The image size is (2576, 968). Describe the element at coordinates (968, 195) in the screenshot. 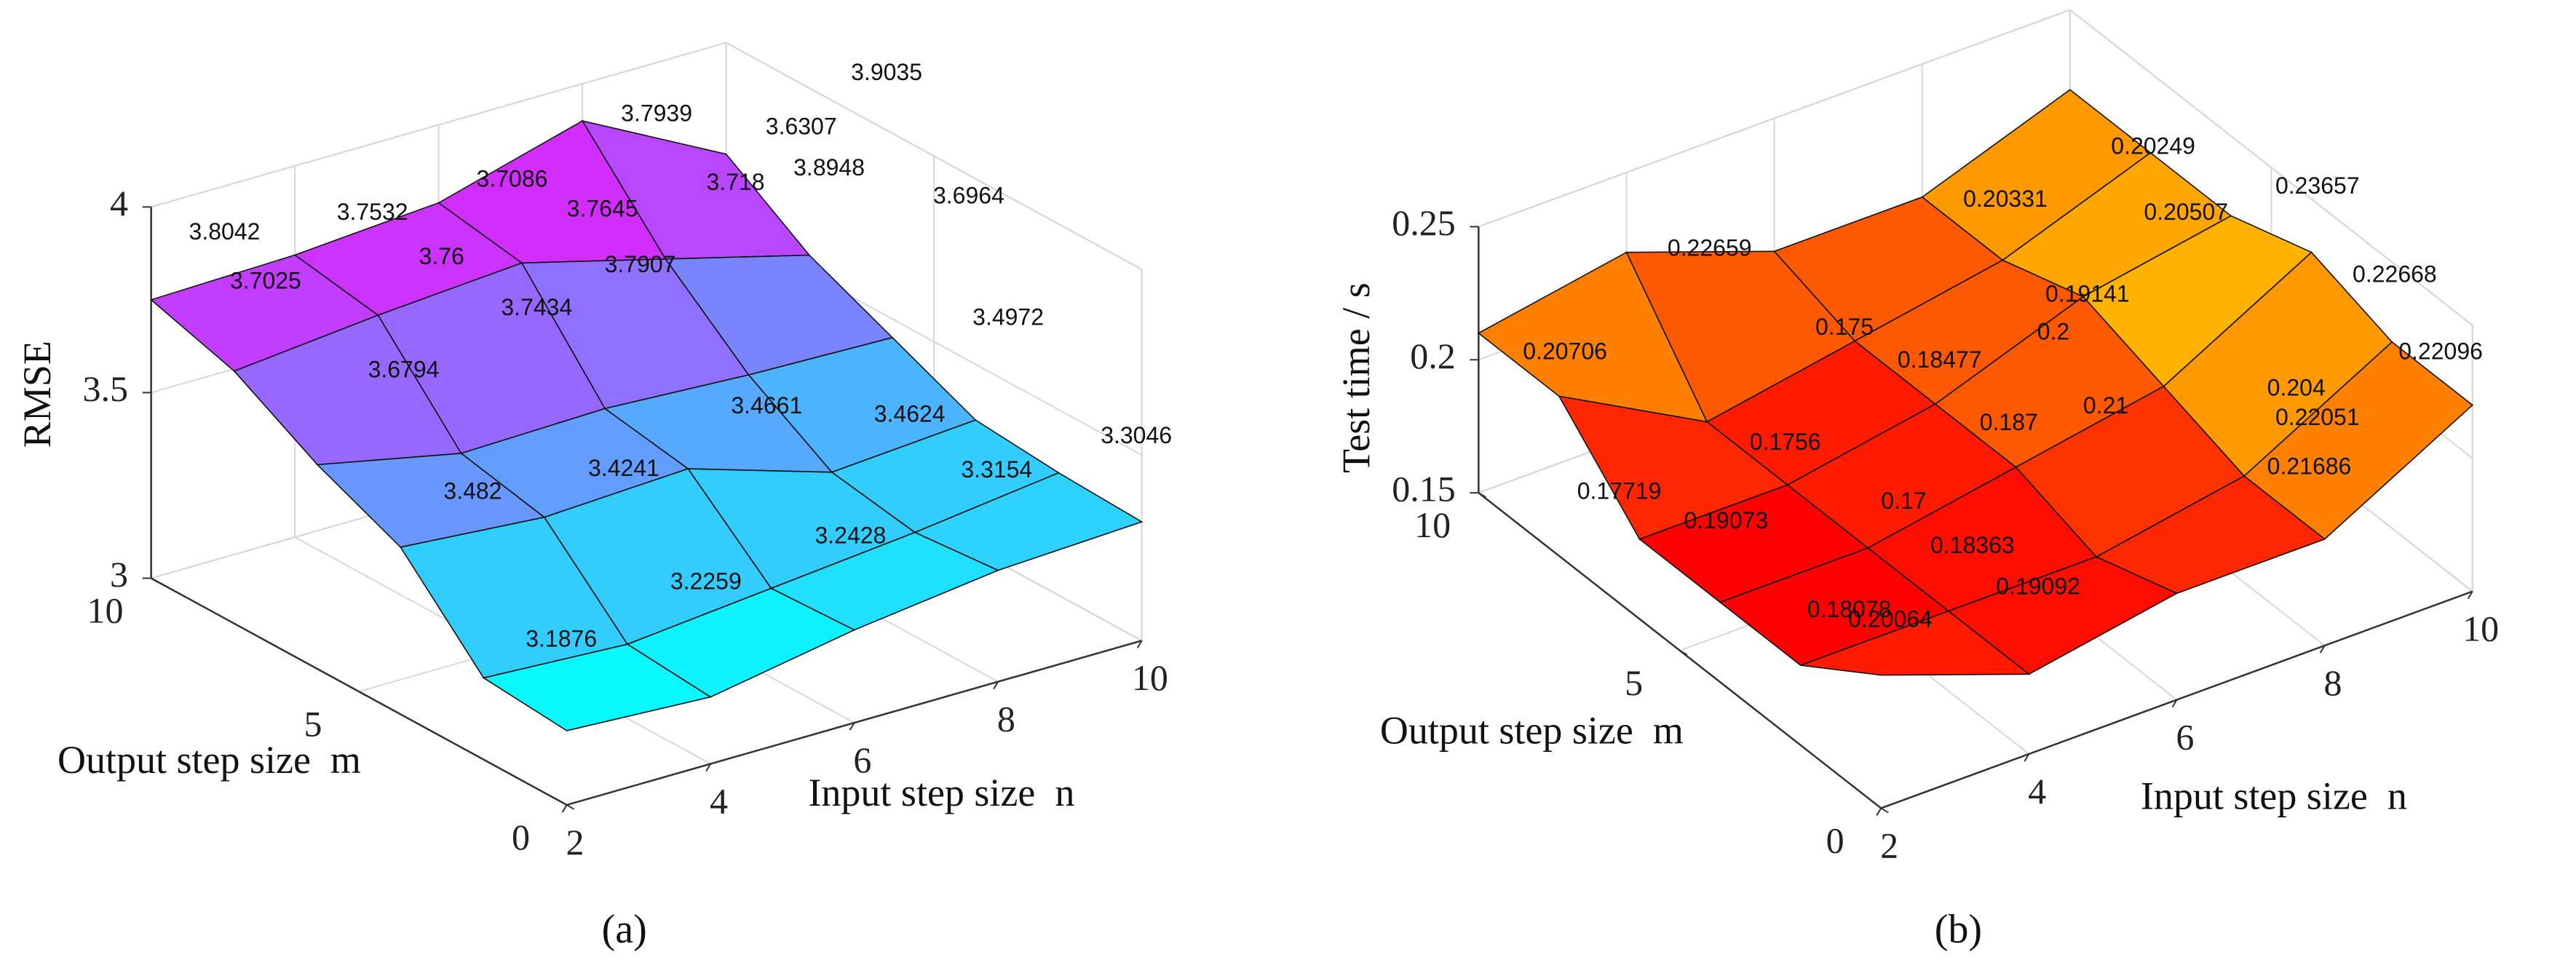

I see `data-label: 3.6964` at that location.